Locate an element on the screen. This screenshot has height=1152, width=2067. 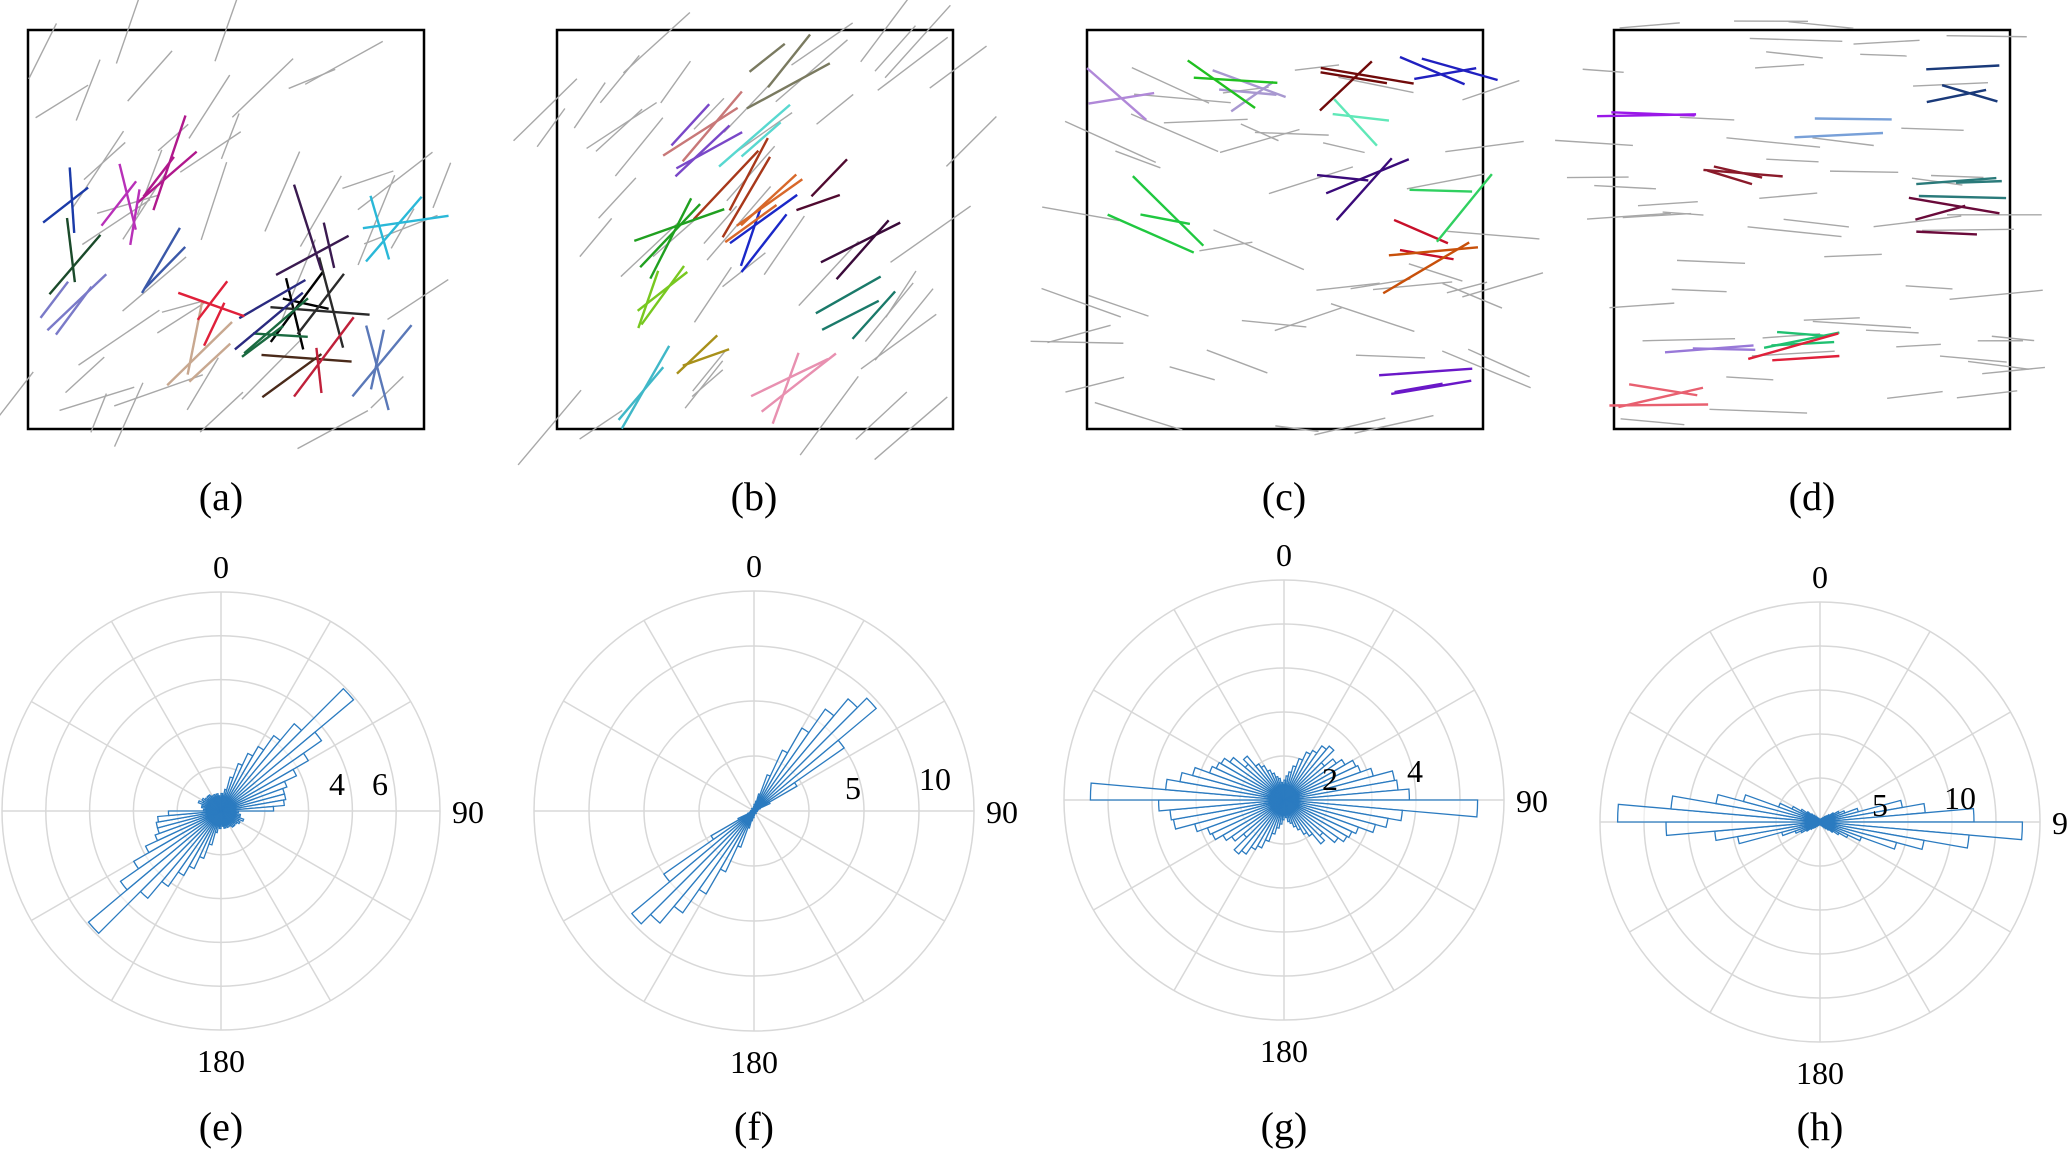
panel-d-fracture-map is located at coordinates (1800, 225).